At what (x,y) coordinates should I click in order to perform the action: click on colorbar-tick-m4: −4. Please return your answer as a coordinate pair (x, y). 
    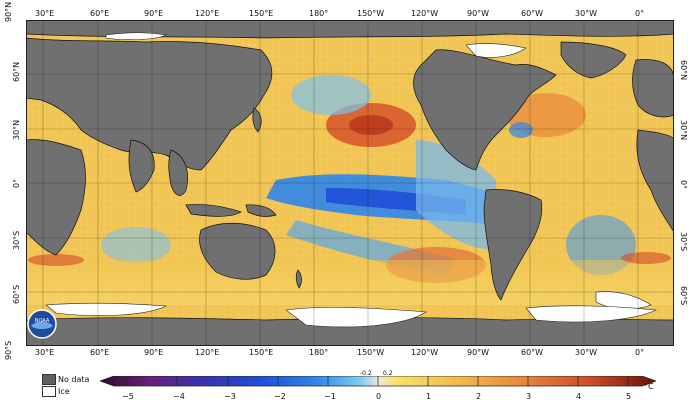
    Looking at the image, I should click on (179, 396).